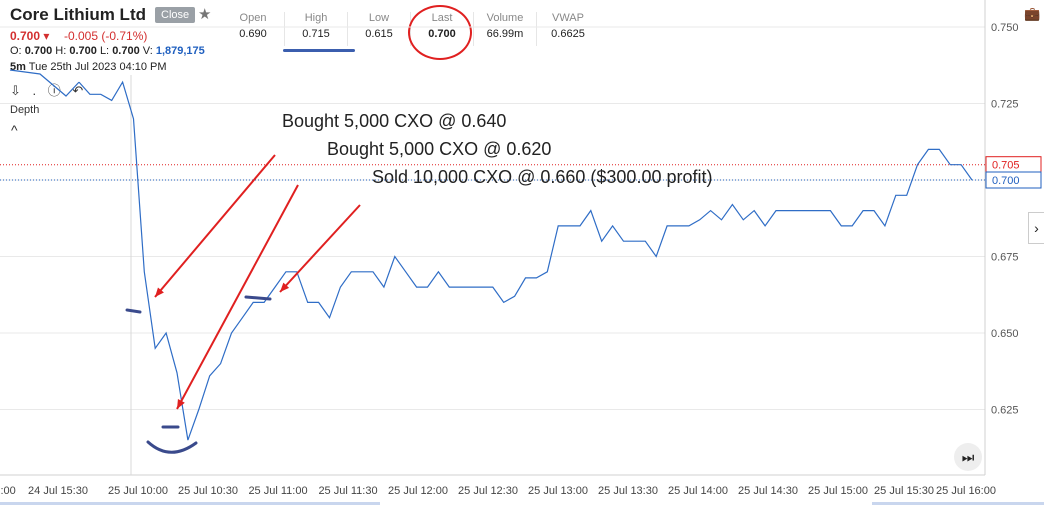 The height and width of the screenshot is (505, 1044). Describe the element at coordinates (133, 311) in the screenshot. I see `buy-marker` at that location.